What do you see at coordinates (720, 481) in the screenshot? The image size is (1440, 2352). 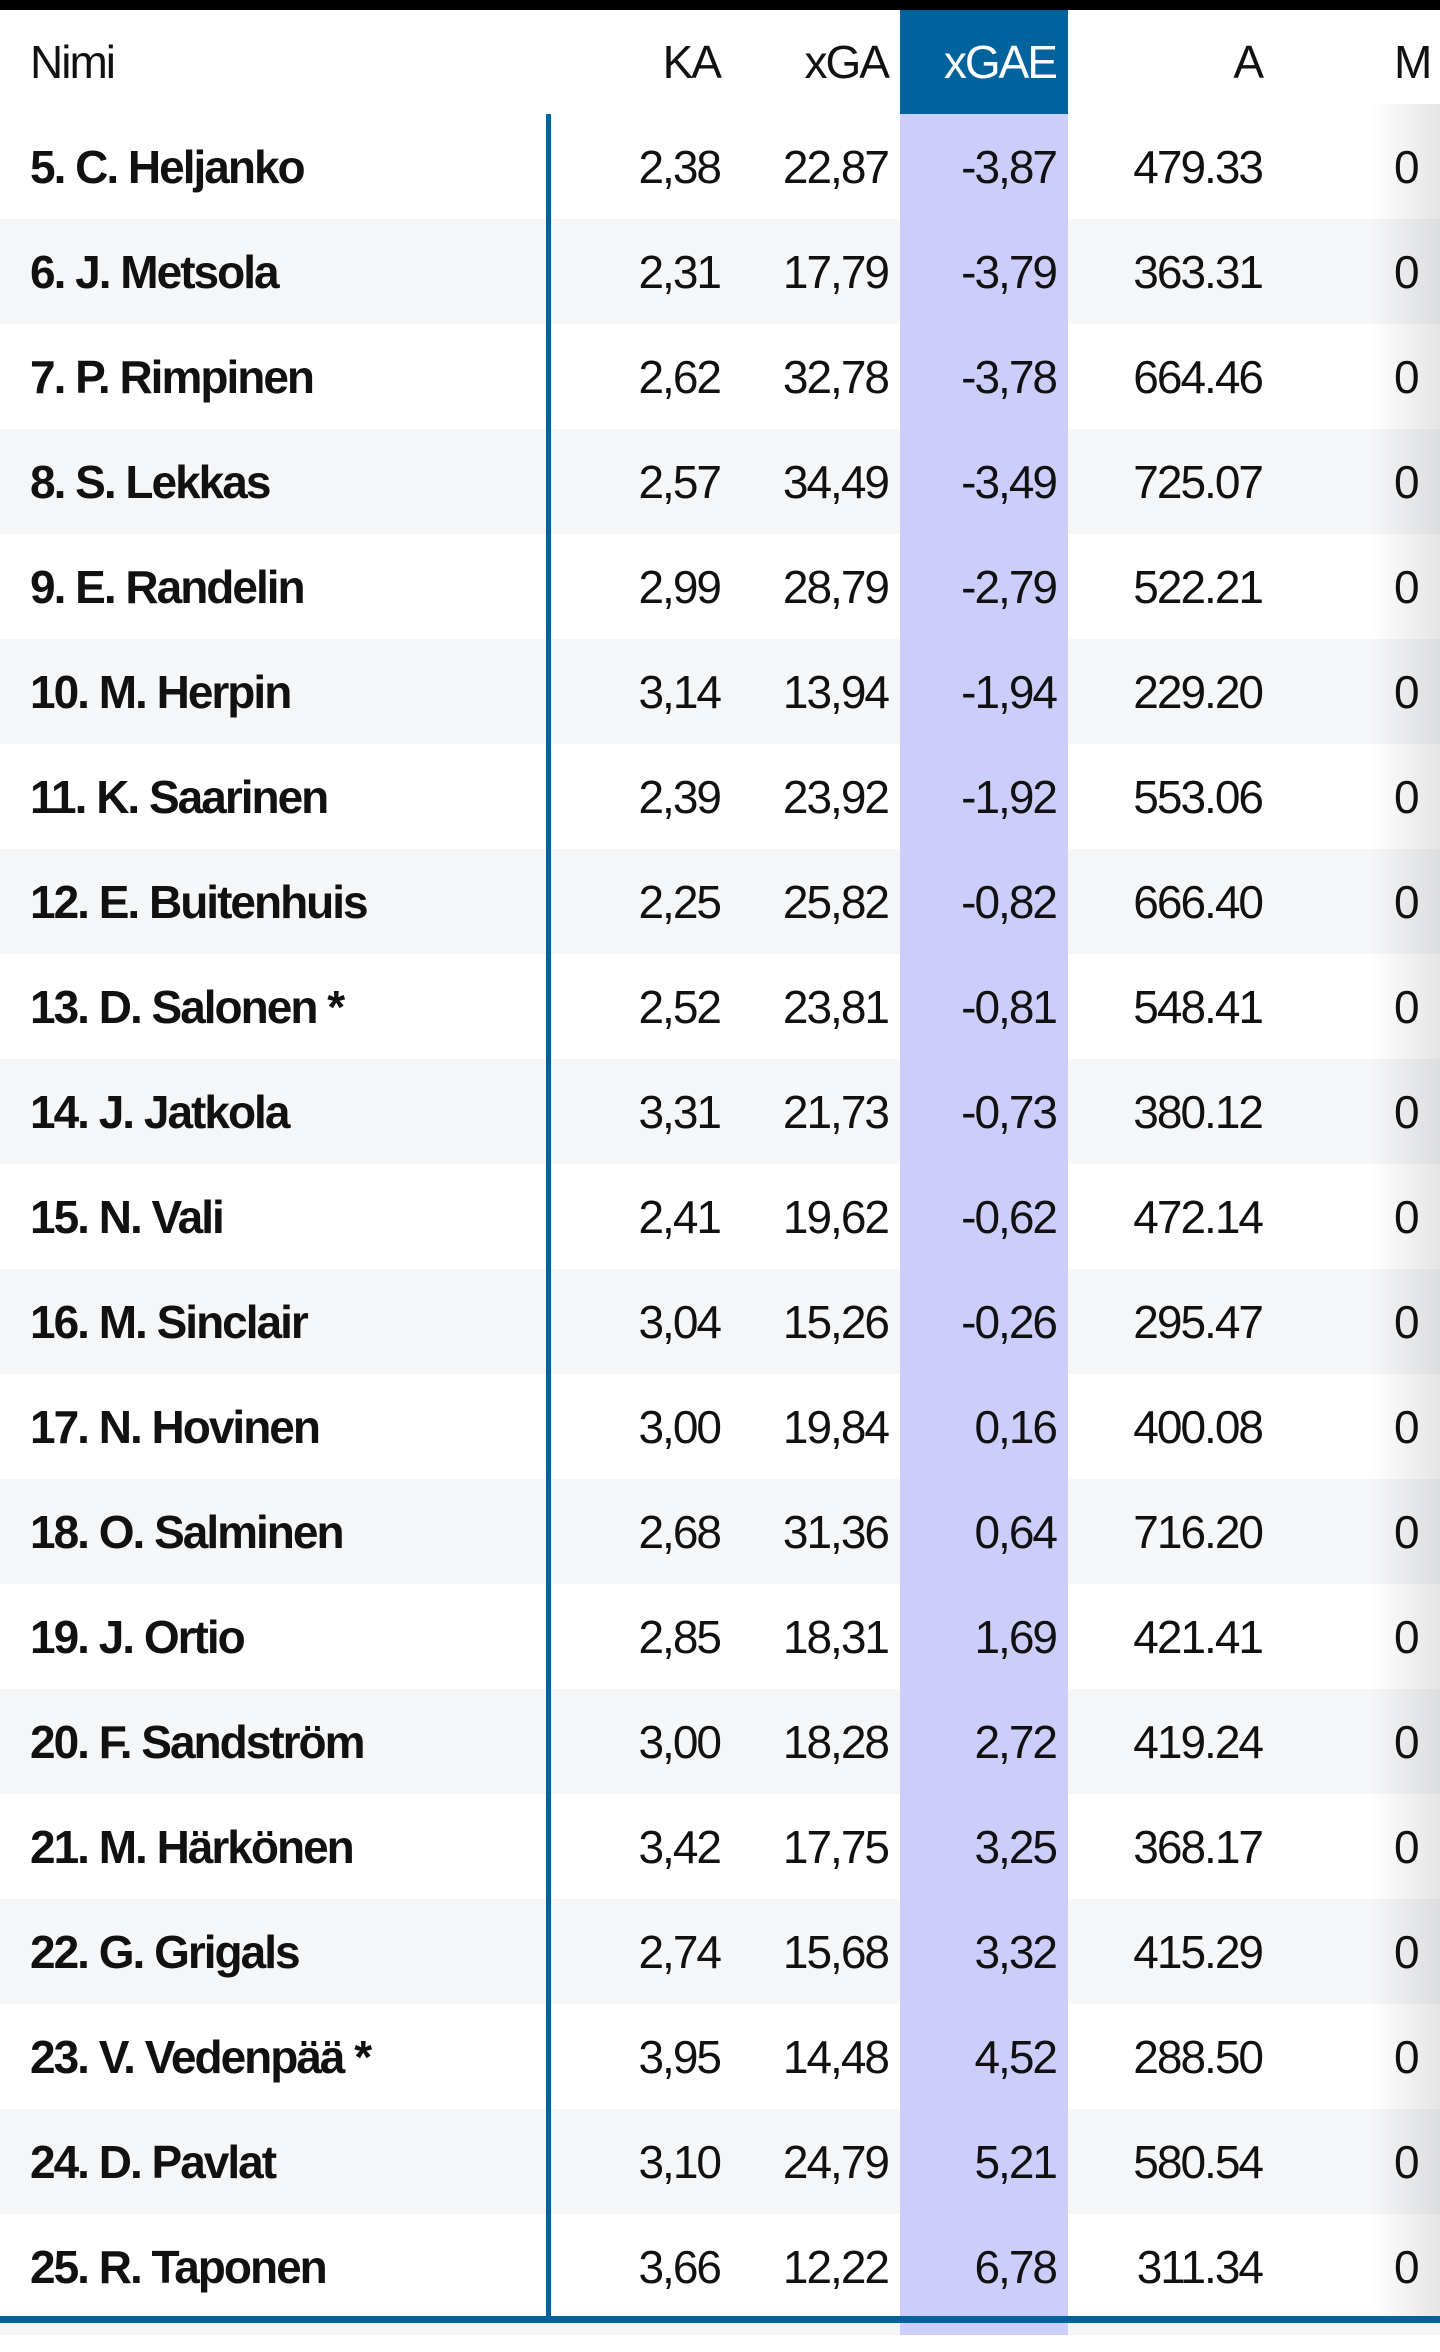 I see `table-row: 8. S. Lekkas 2,57 34,49 -3,49 725.07 0` at bounding box center [720, 481].